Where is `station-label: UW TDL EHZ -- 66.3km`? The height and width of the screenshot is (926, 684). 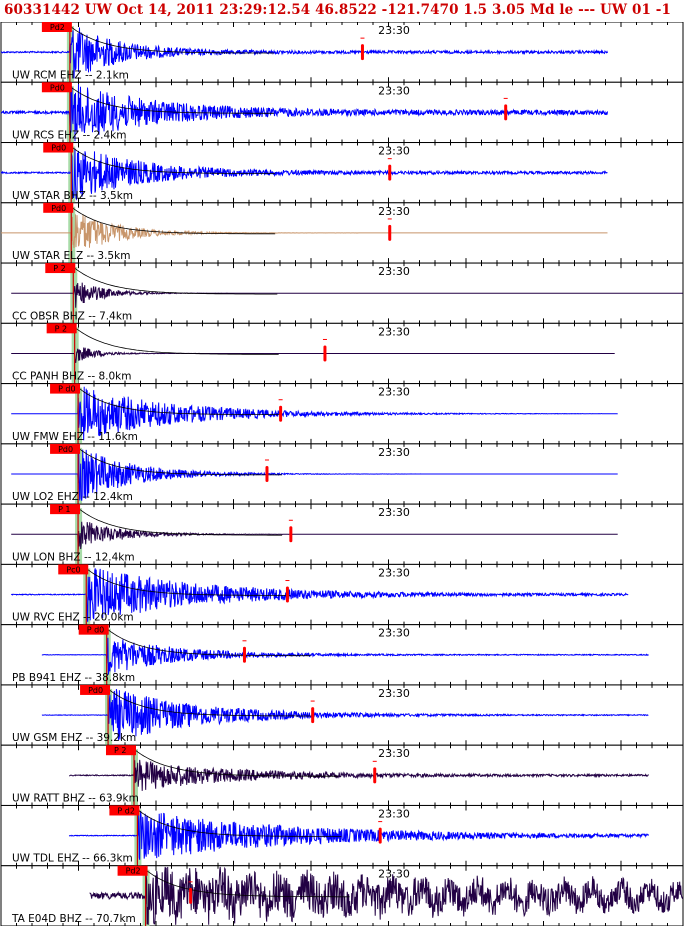
station-label: UW TDL EHZ -- 66.3km is located at coordinates (72, 859).